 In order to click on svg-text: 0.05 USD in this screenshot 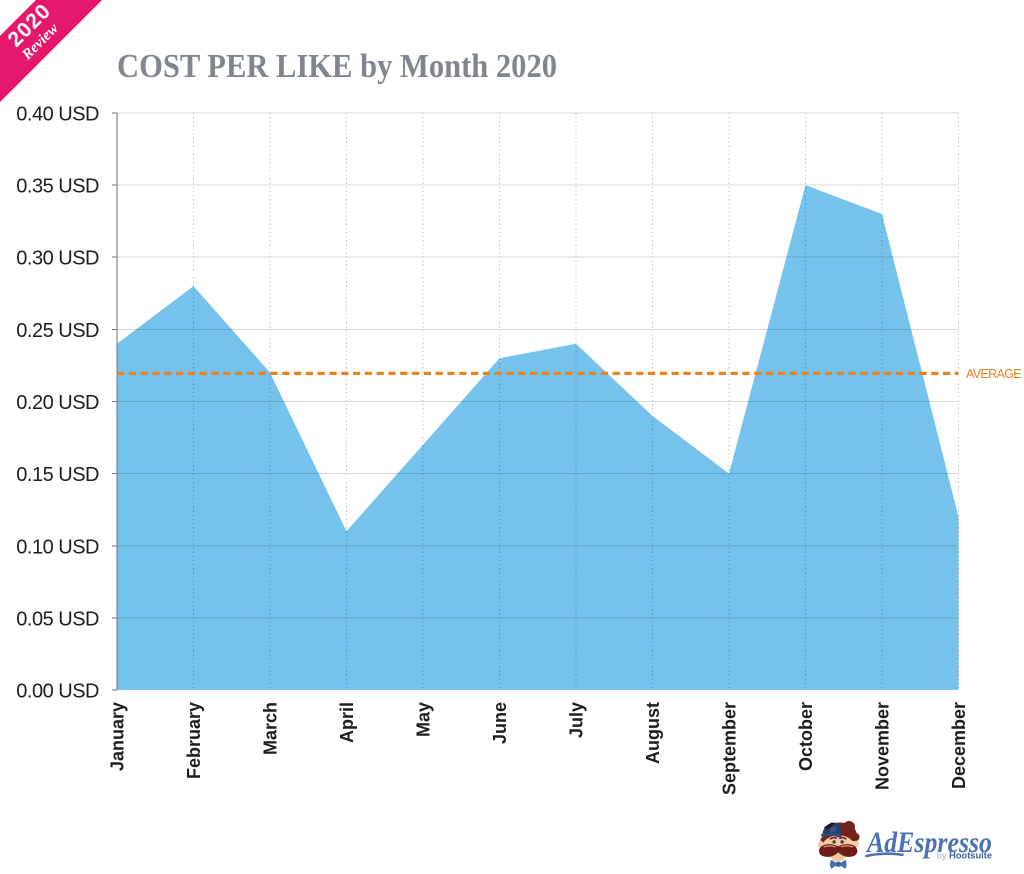, I will do `click(57, 619)`.